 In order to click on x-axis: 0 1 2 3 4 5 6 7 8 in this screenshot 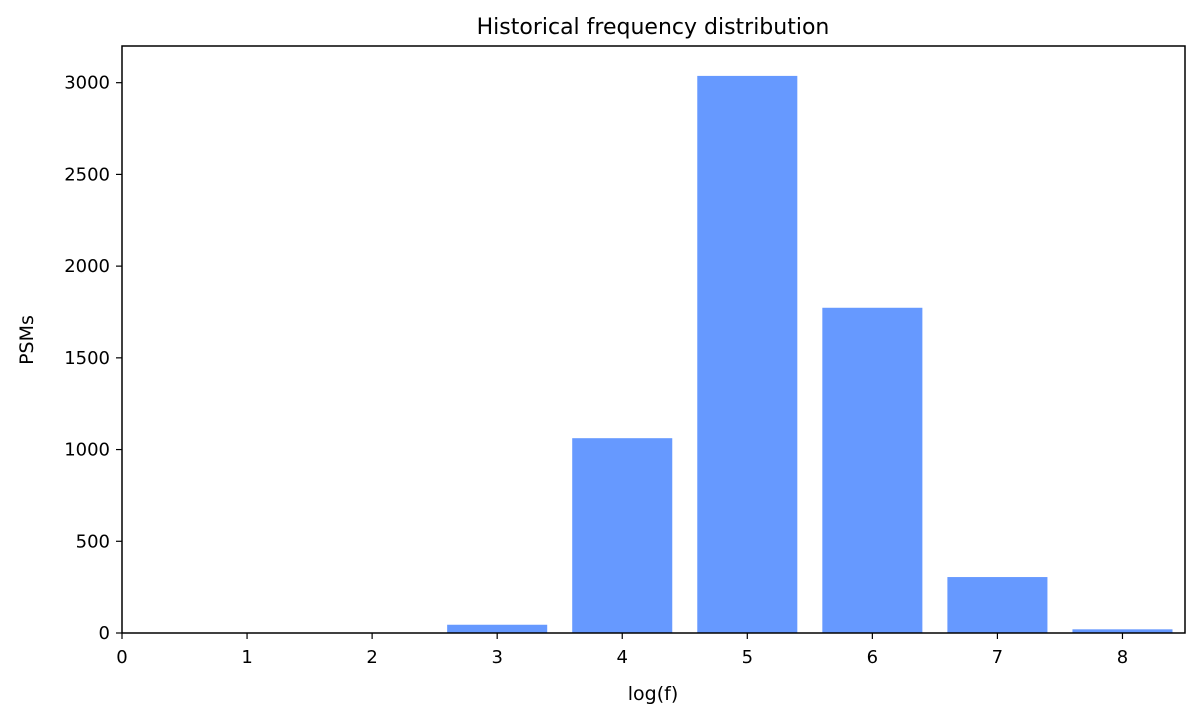, I will do `click(622, 650)`.